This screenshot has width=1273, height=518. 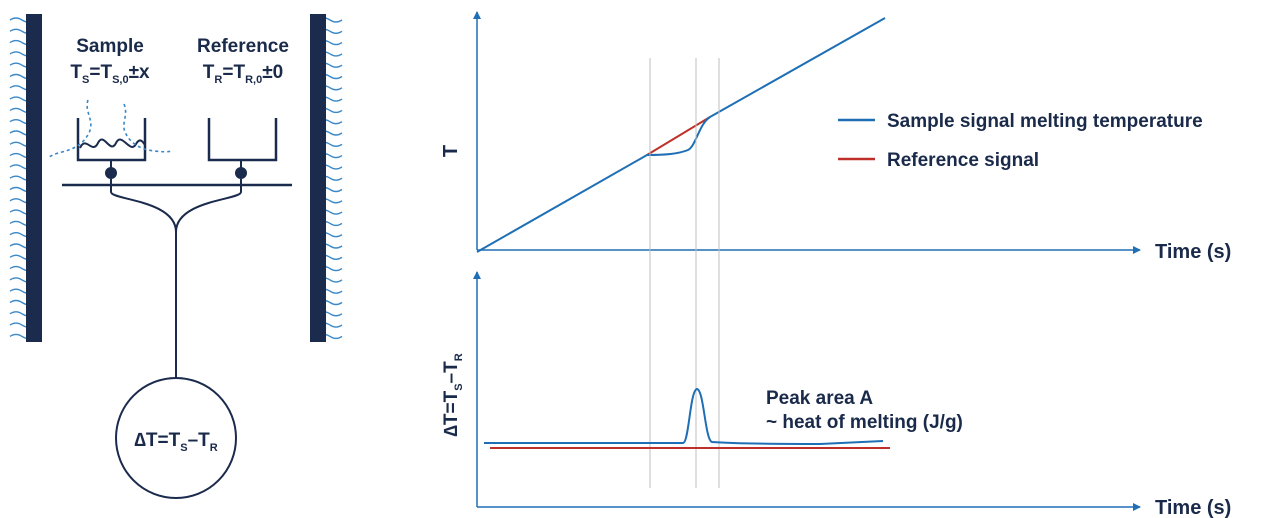 I want to click on legend-label-sample: Sample signal melting temperature, so click(x=1045, y=121).